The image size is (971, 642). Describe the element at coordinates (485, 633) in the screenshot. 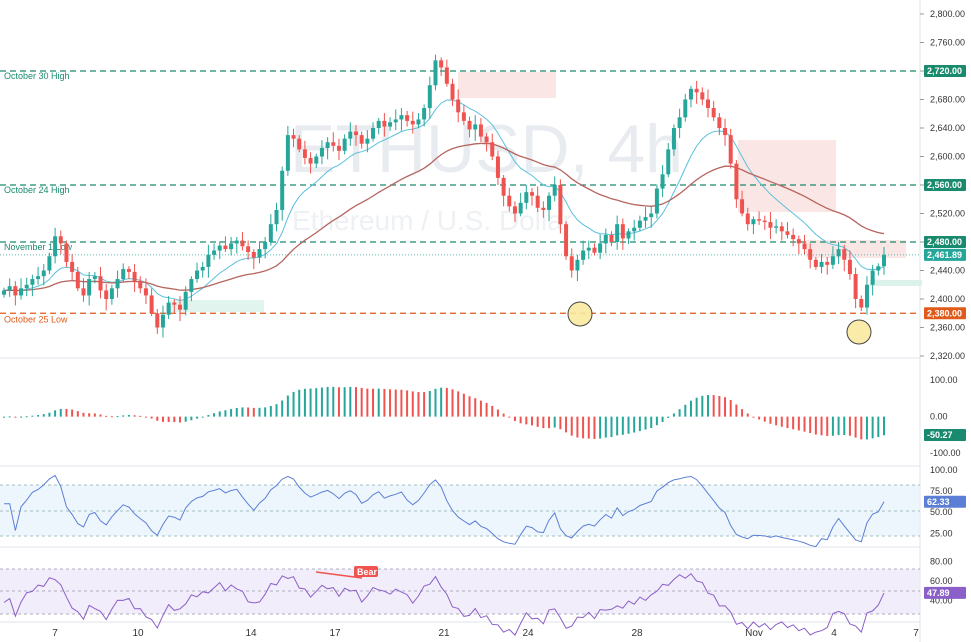

I see `time-axis: 7 10 14 17 21 24 28 Nov 4 7` at that location.